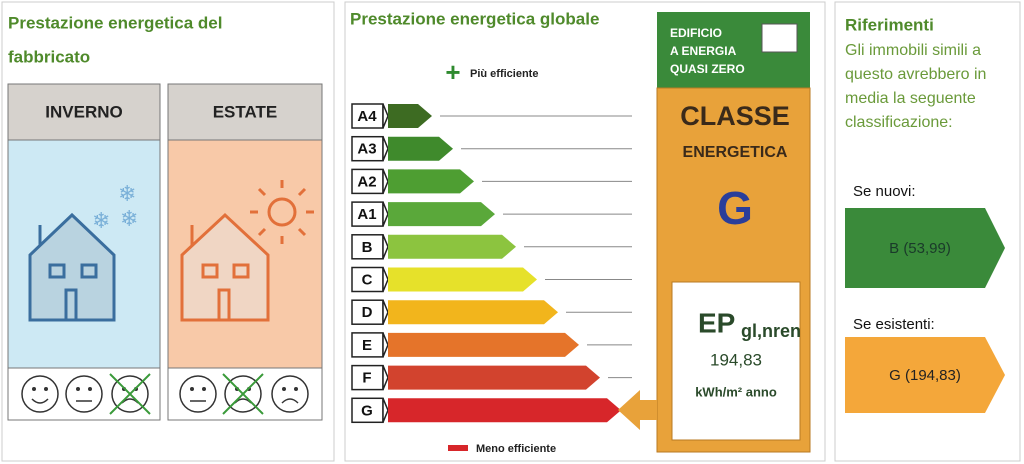  Describe the element at coordinates (703, 51) in the screenshot. I see `nzeb-label: A ENERGIA` at that location.